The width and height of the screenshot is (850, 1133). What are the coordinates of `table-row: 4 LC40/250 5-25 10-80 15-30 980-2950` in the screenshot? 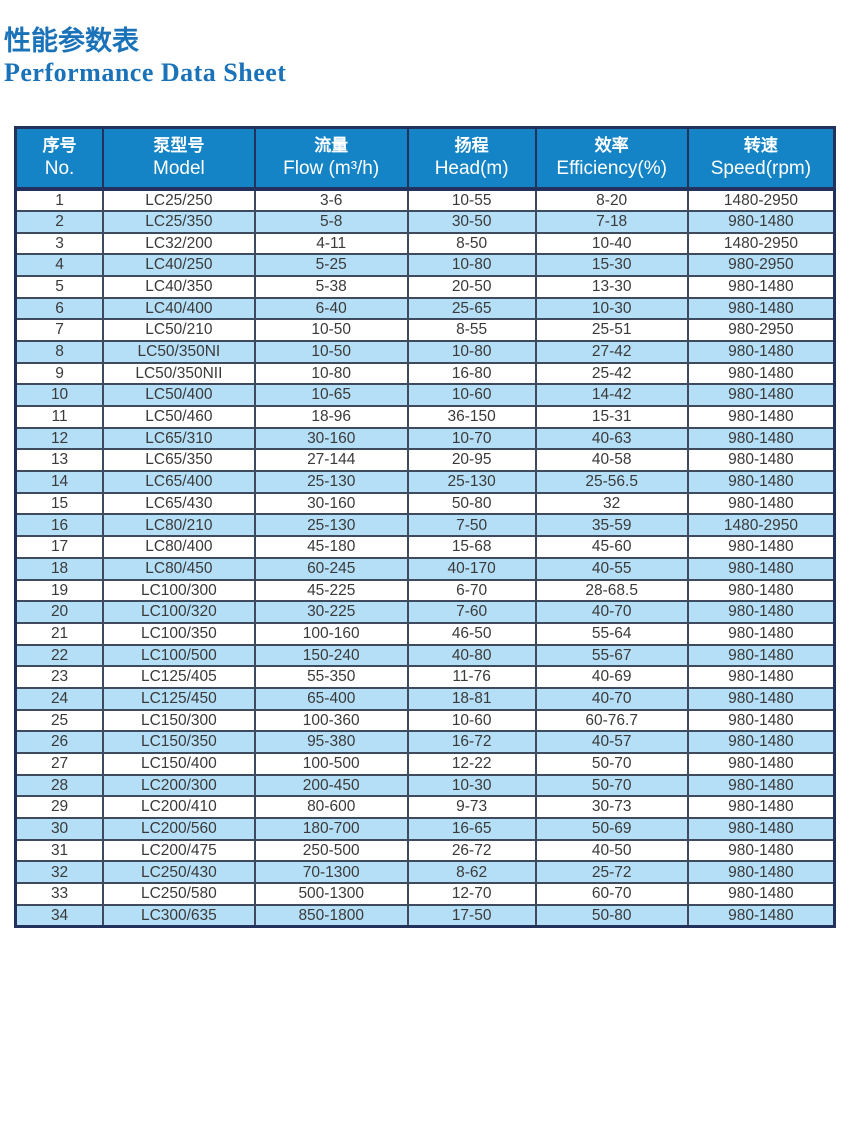 It's located at (425, 265).